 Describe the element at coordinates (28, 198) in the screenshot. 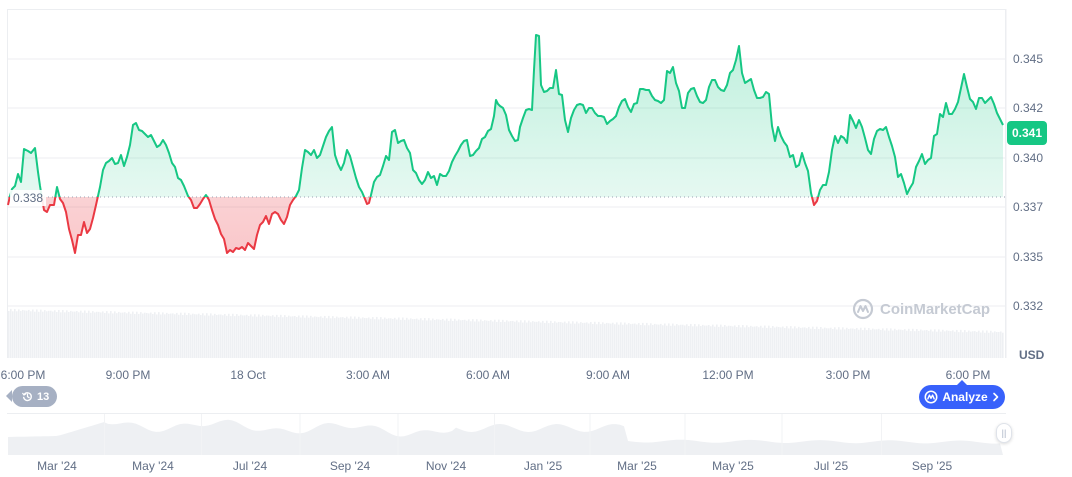

I see `baseline-price-label: 0.338` at that location.